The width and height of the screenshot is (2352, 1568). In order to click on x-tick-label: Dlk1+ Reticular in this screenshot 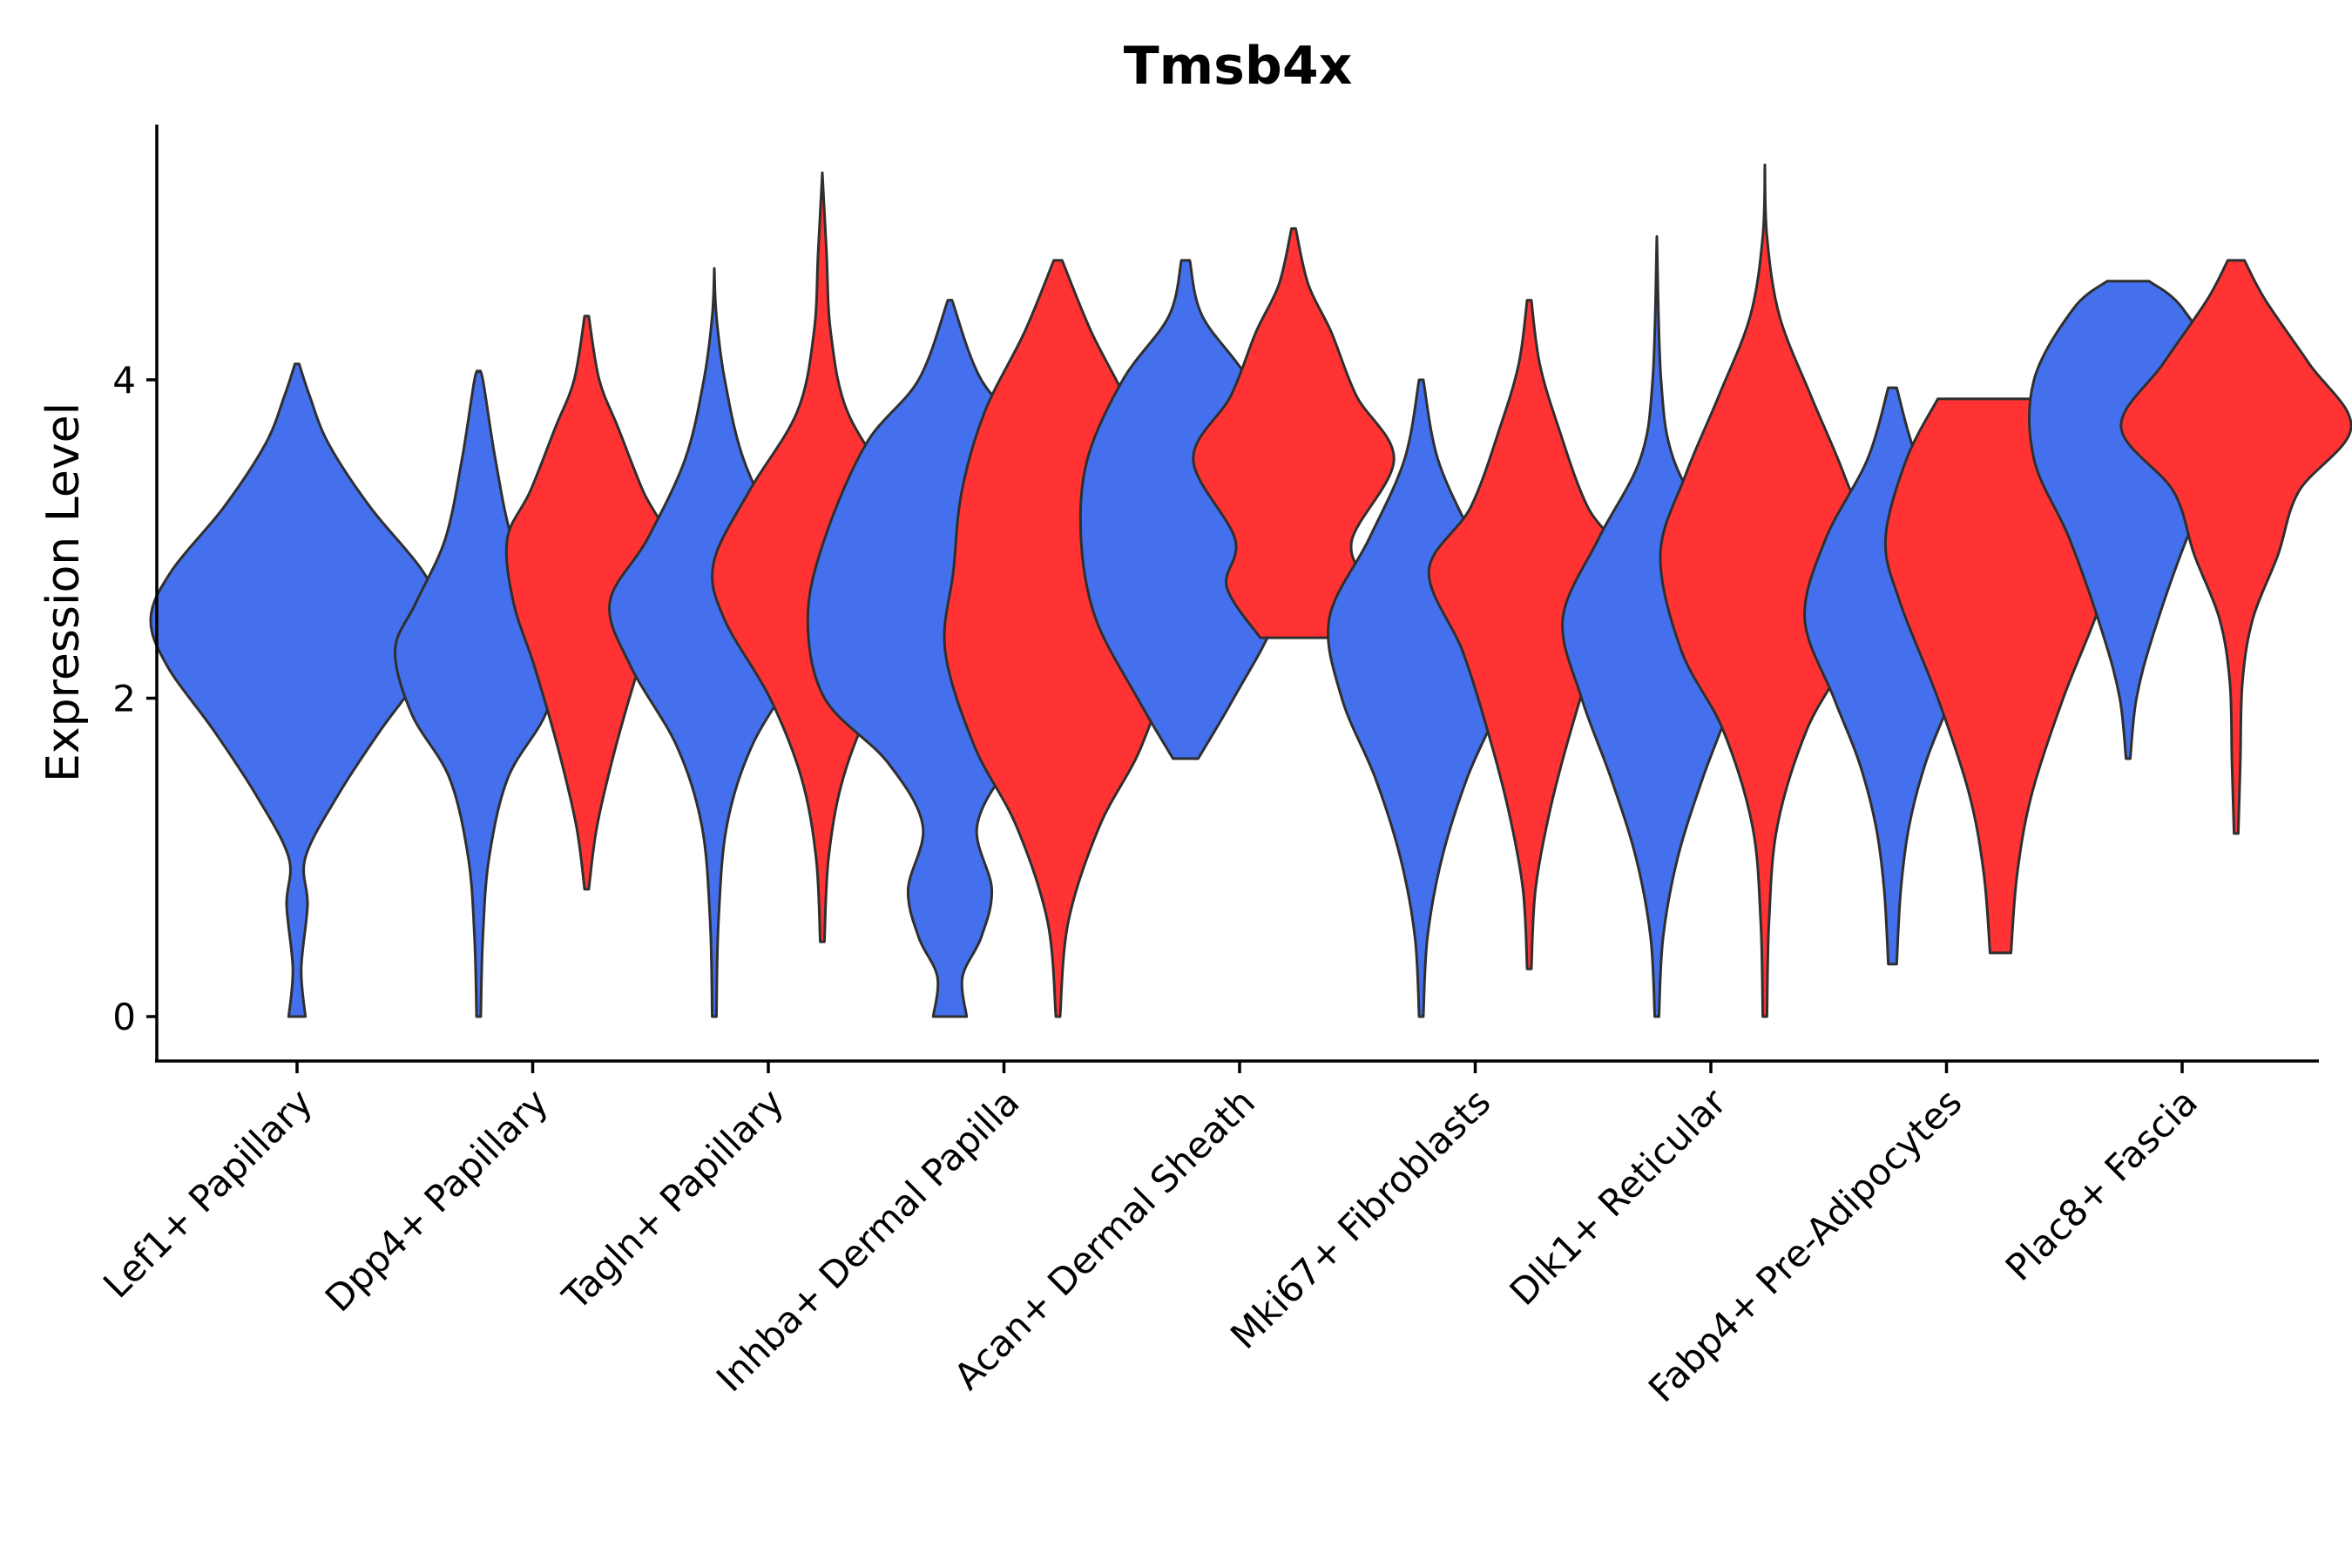, I will do `click(1618, 1197)`.